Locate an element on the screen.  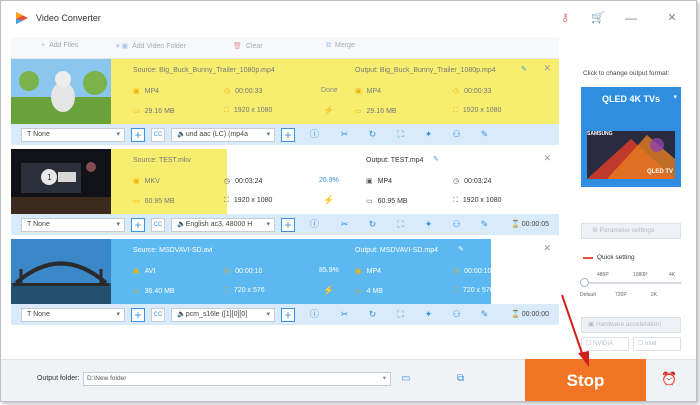
app-title: Video Converter is located at coordinates (68, 18).